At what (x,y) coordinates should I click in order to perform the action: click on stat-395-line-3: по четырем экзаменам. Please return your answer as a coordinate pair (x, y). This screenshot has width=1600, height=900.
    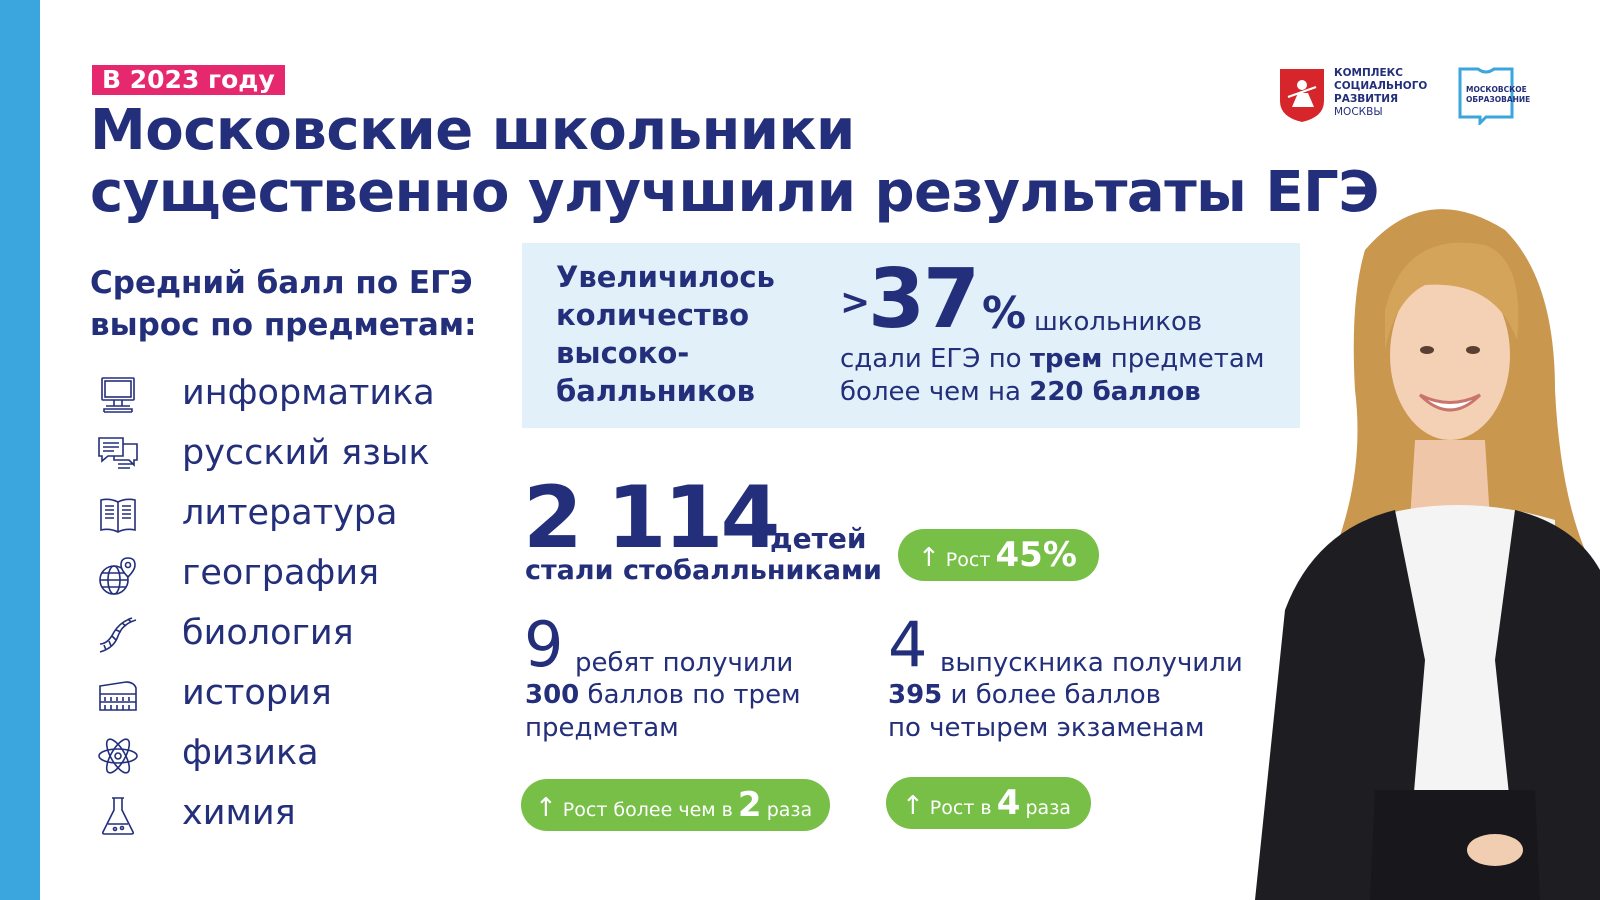
    Looking at the image, I should click on (1046, 728).